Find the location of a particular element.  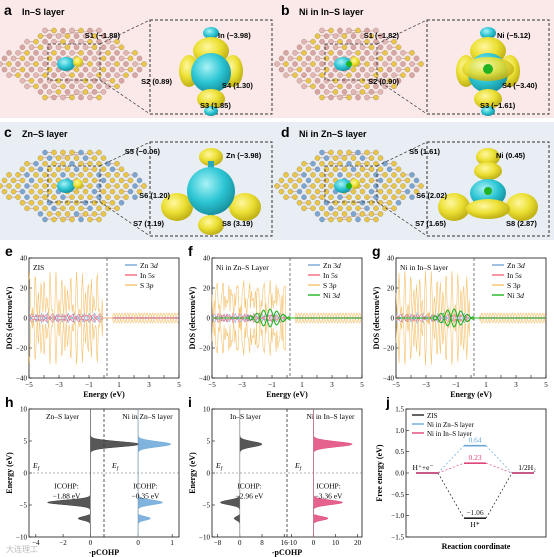

lobe-yellow-upper is located at coordinates (488, 171).